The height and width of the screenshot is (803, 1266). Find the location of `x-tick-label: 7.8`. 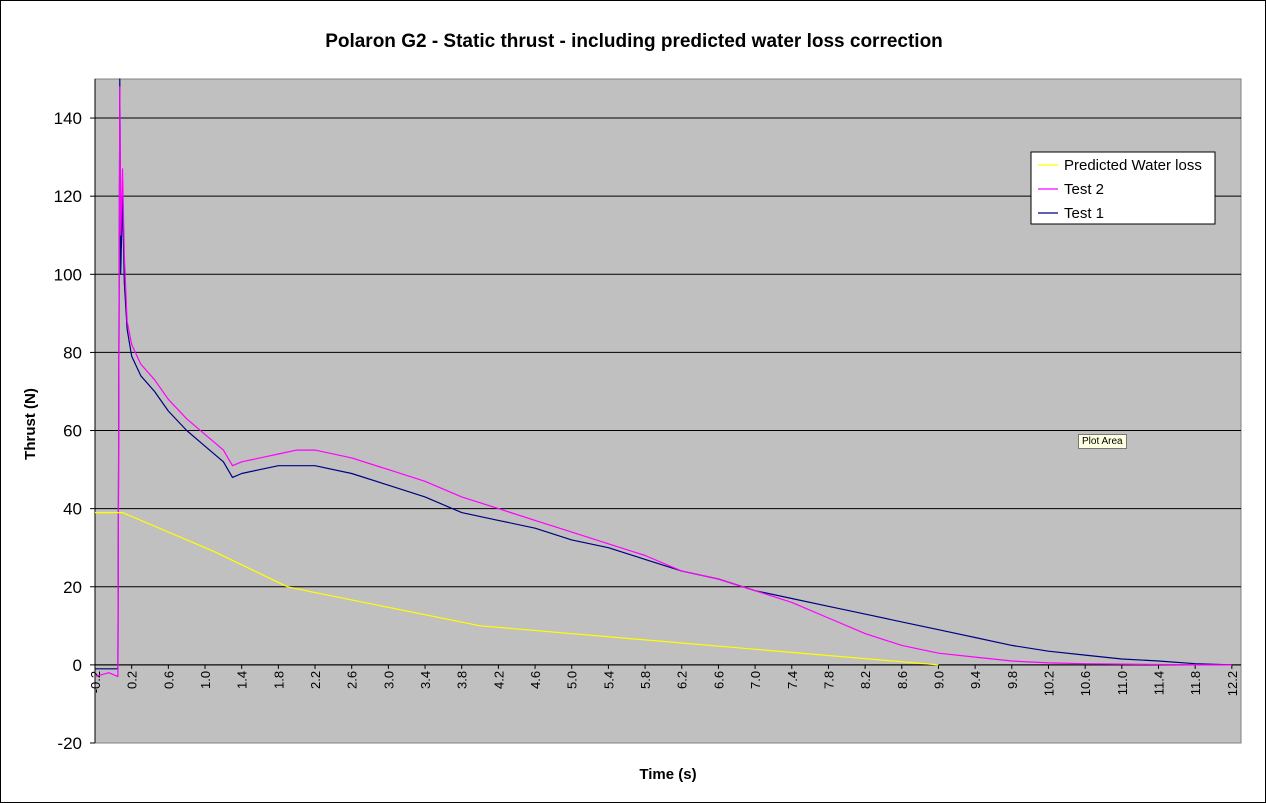

x-tick-label: 7.8 is located at coordinates (828, 680).